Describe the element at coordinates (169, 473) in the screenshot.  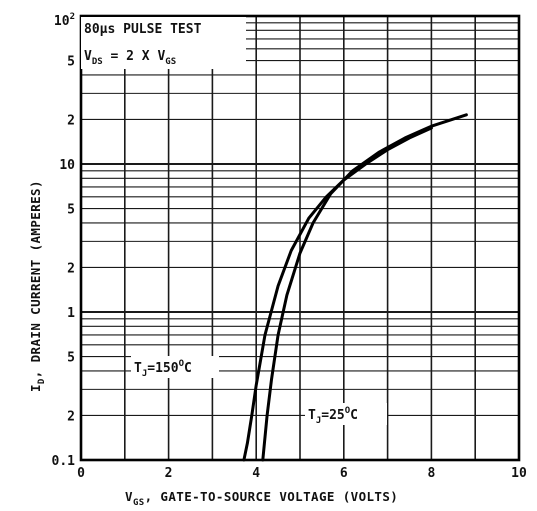
I see `x-tick-label: 2` at that location.